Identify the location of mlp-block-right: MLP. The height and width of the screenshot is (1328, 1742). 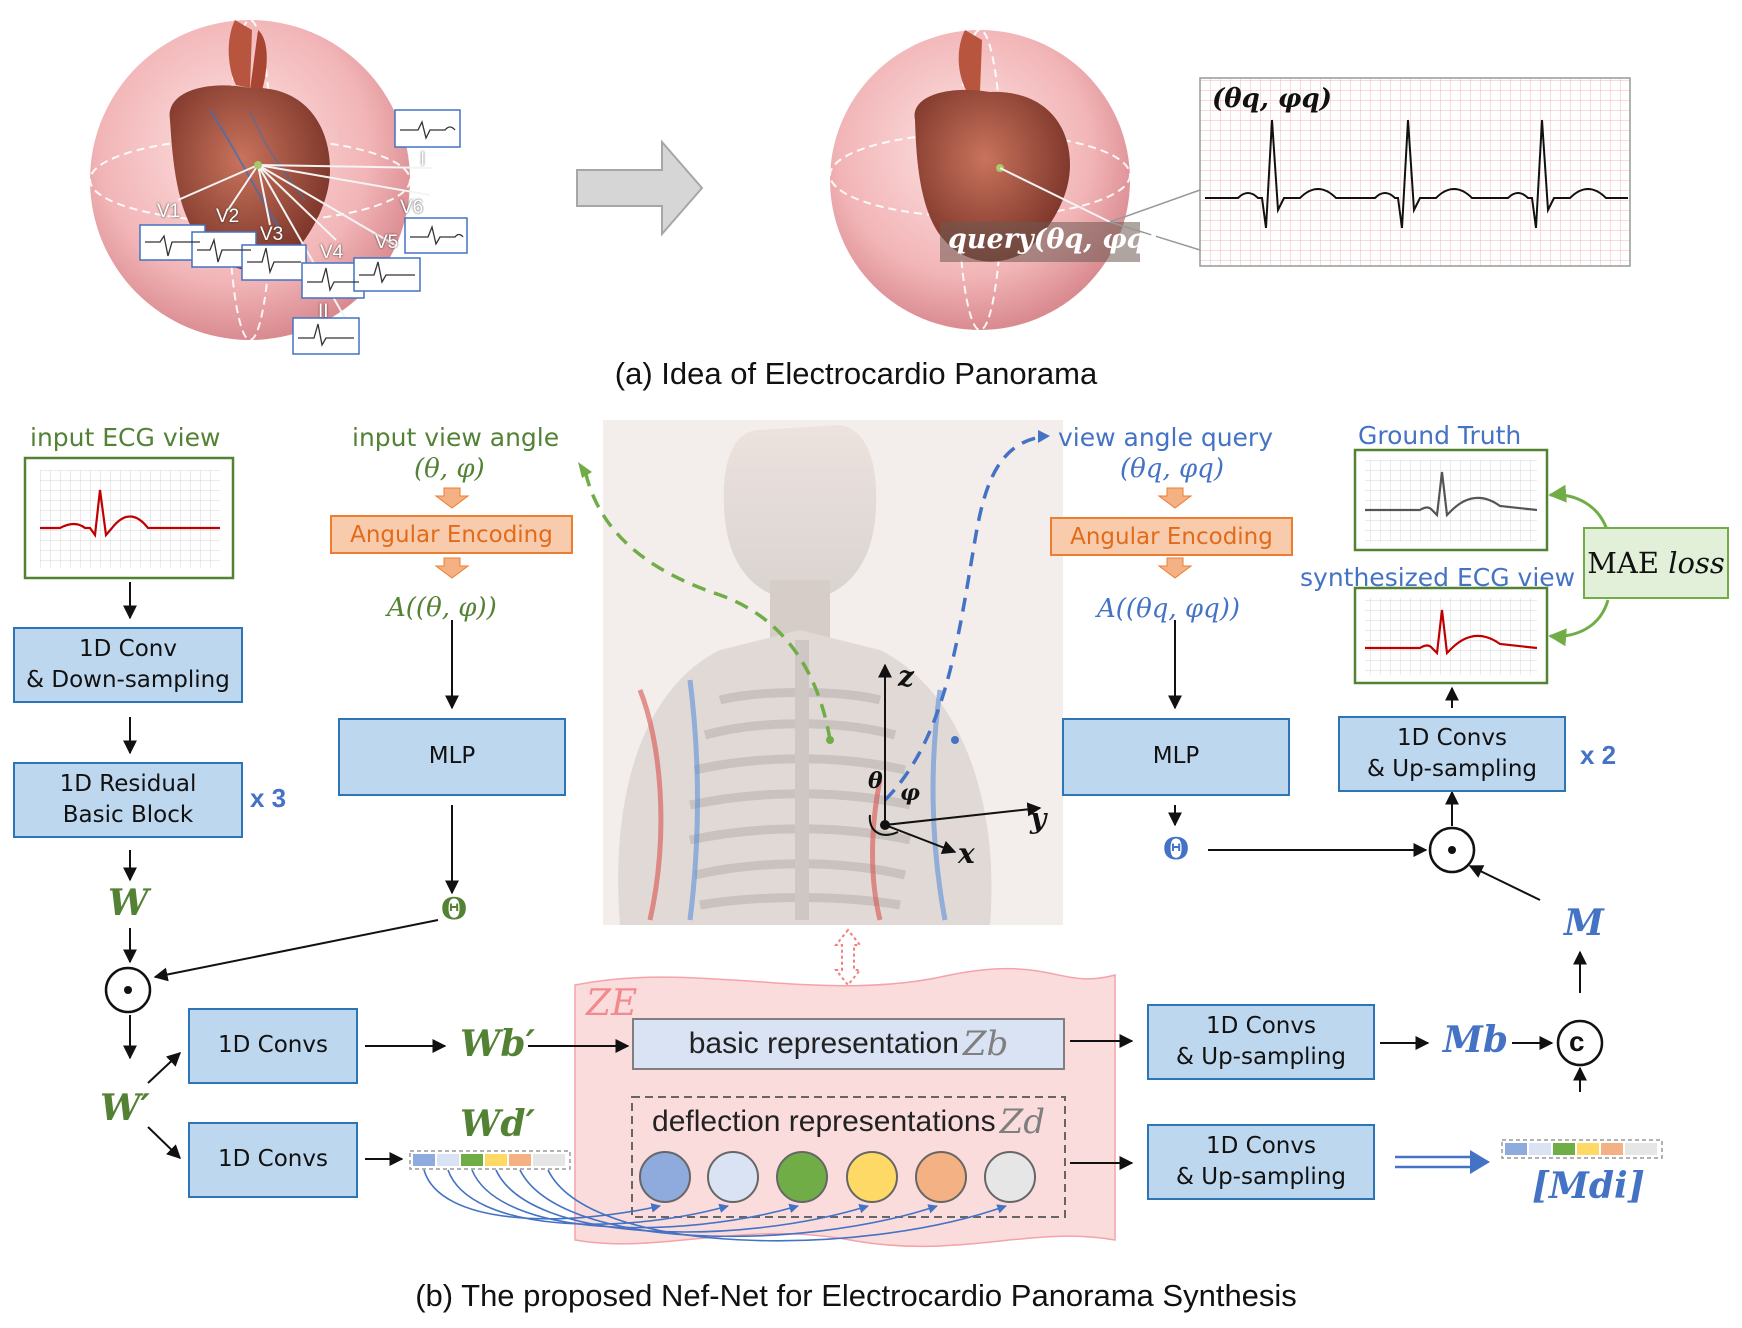
(1176, 757).